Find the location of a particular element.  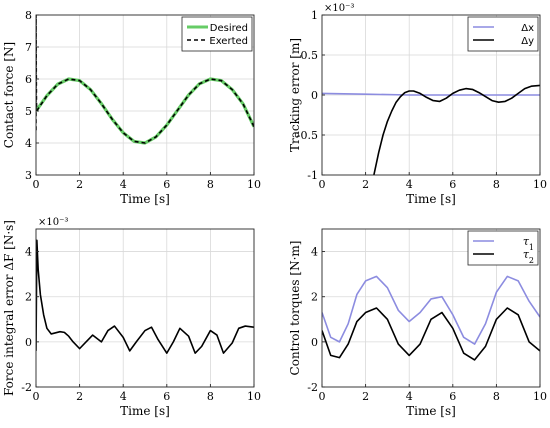

legend: Δx Δy is located at coordinates (503, 34).